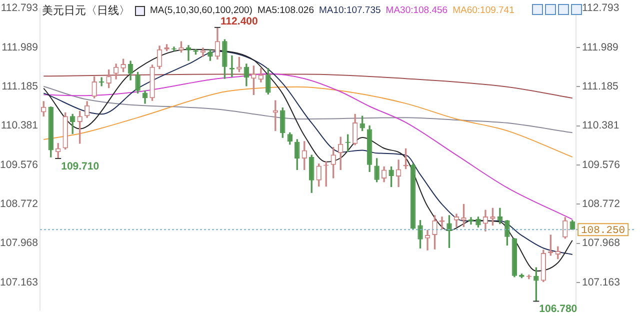 This screenshot has width=640, height=320. I want to click on y2-tick-label: 107.163, so click(601, 282).